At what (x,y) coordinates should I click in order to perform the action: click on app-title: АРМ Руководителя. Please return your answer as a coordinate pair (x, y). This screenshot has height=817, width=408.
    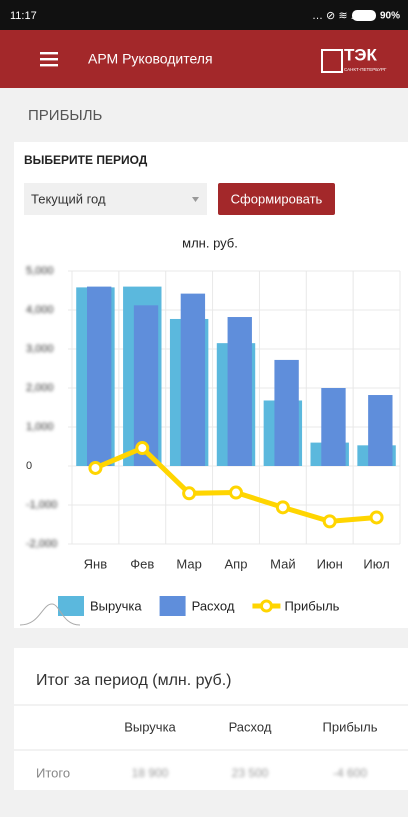
    Looking at the image, I should click on (150, 59).